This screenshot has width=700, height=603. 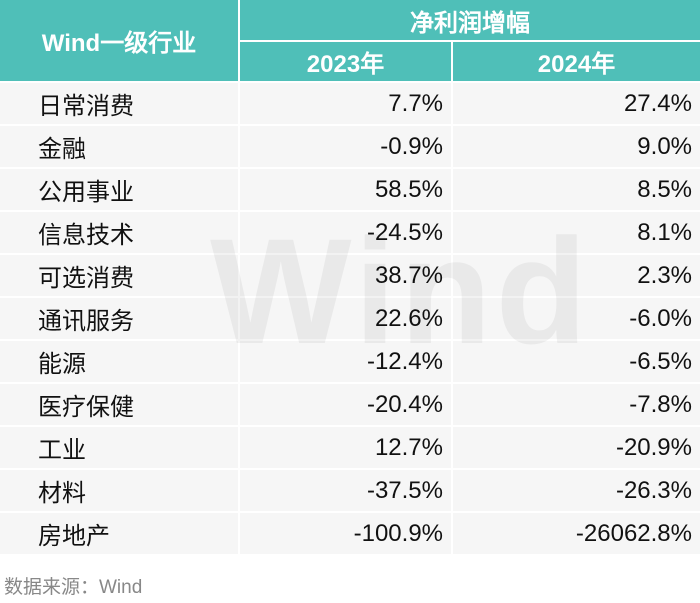 I want to click on industry-cell: 材料, so click(x=119, y=490).